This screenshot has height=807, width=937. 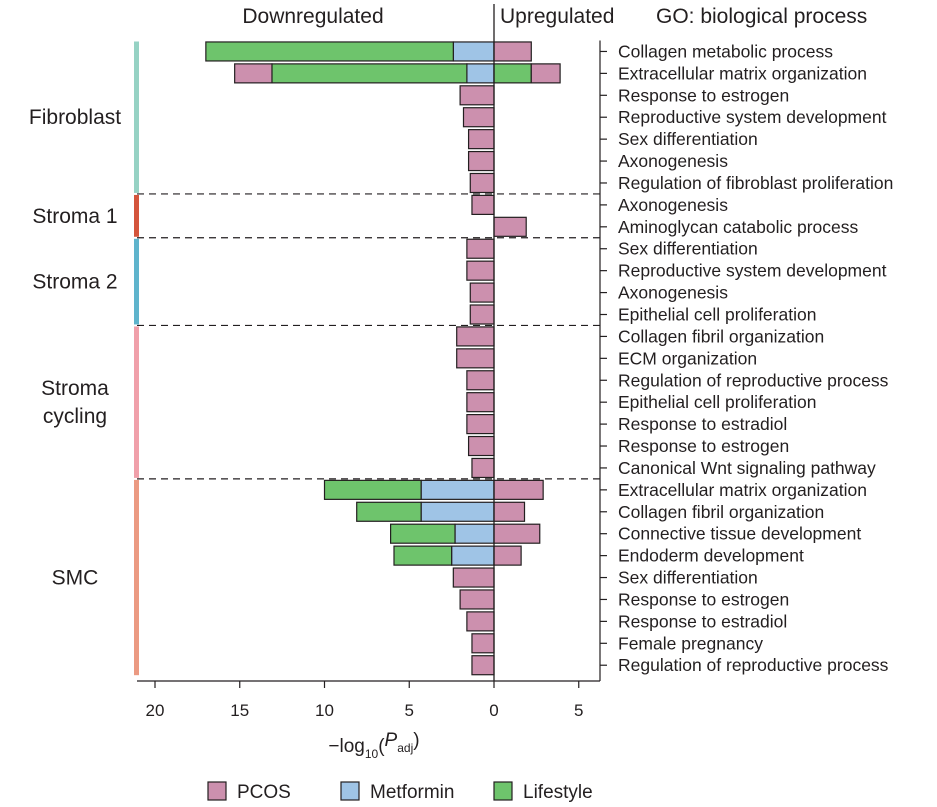 What do you see at coordinates (312, 16) in the screenshot?
I see `downregulated-header: Downregulated` at bounding box center [312, 16].